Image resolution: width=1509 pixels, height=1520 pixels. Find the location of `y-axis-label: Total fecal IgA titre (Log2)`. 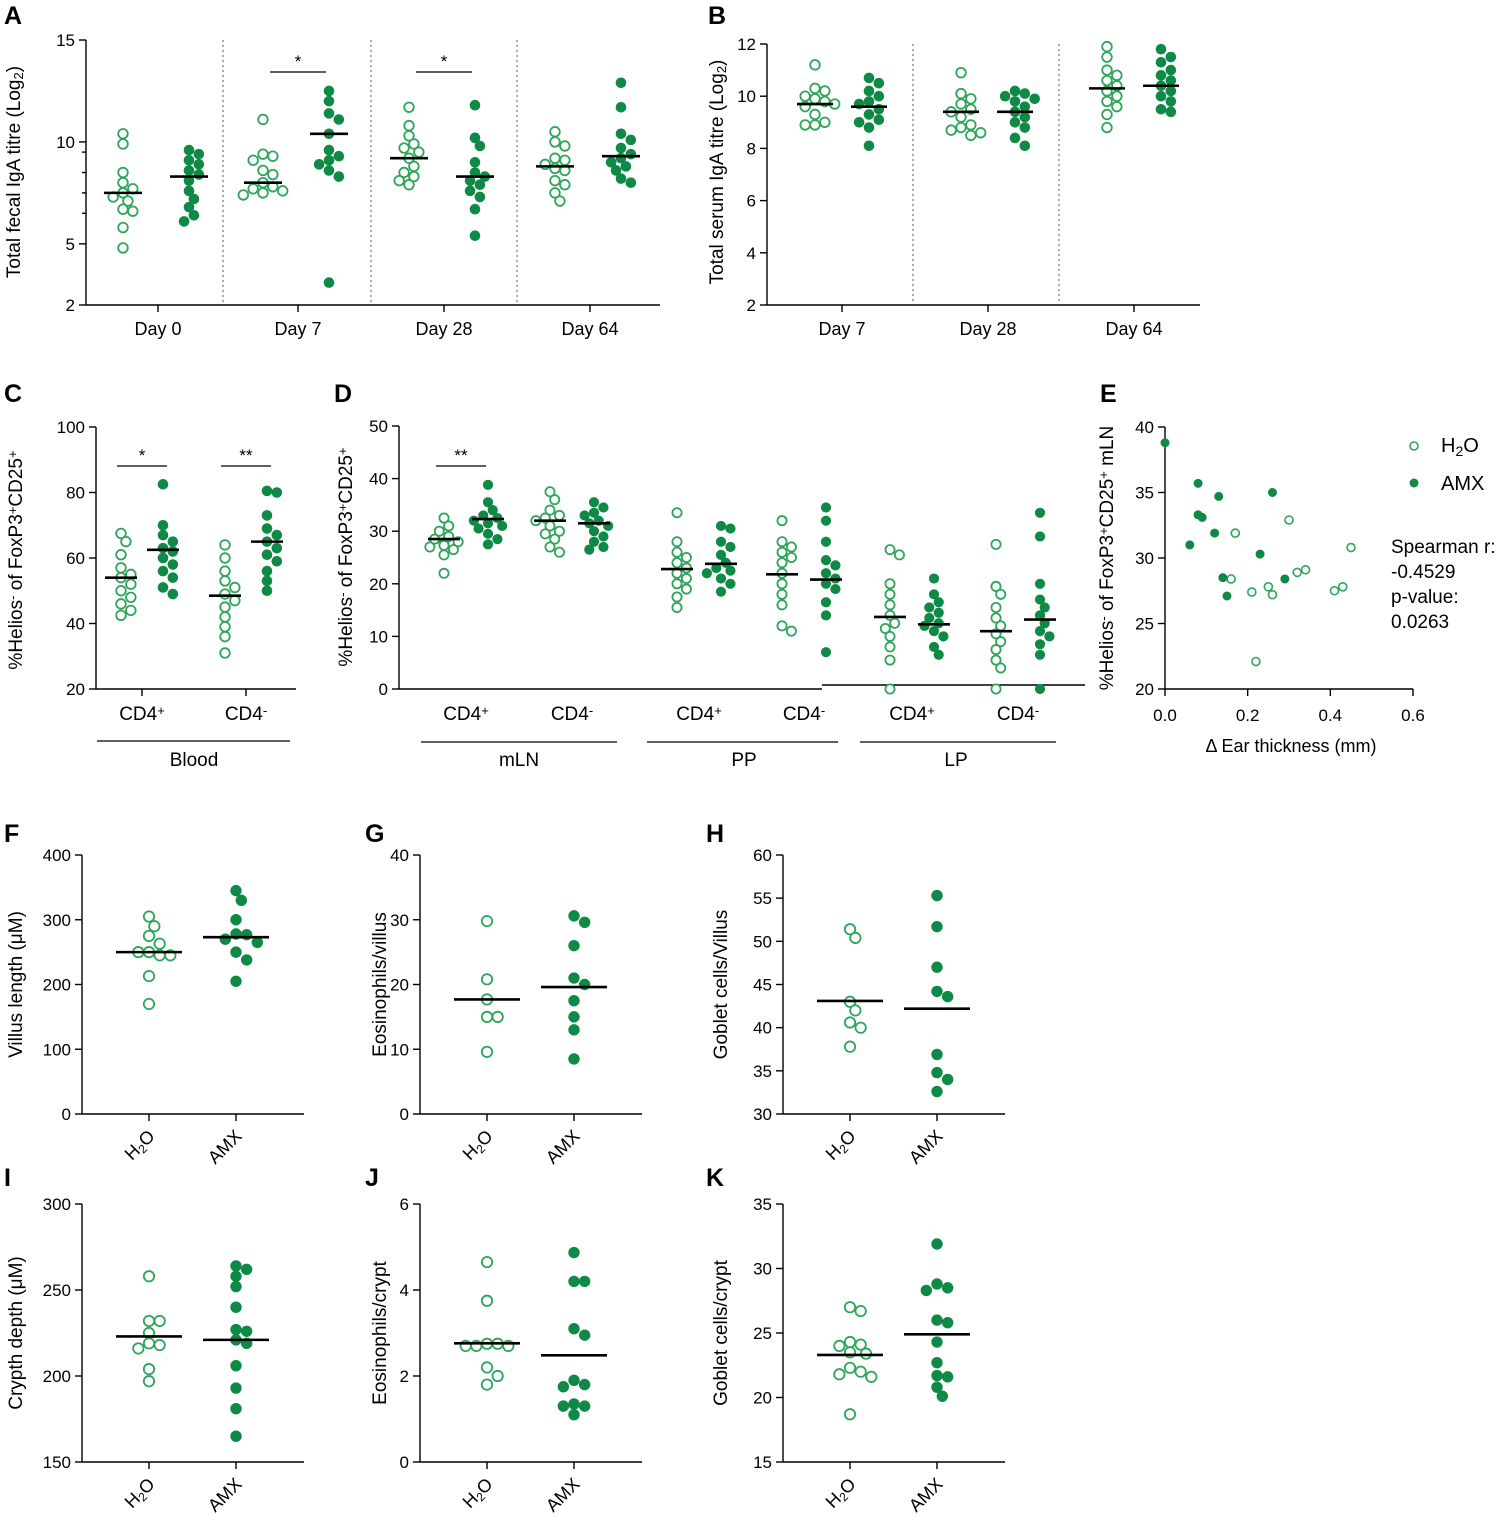

y-axis-label: Total fecal IgA titre (Log2) is located at coordinates (15, 172).